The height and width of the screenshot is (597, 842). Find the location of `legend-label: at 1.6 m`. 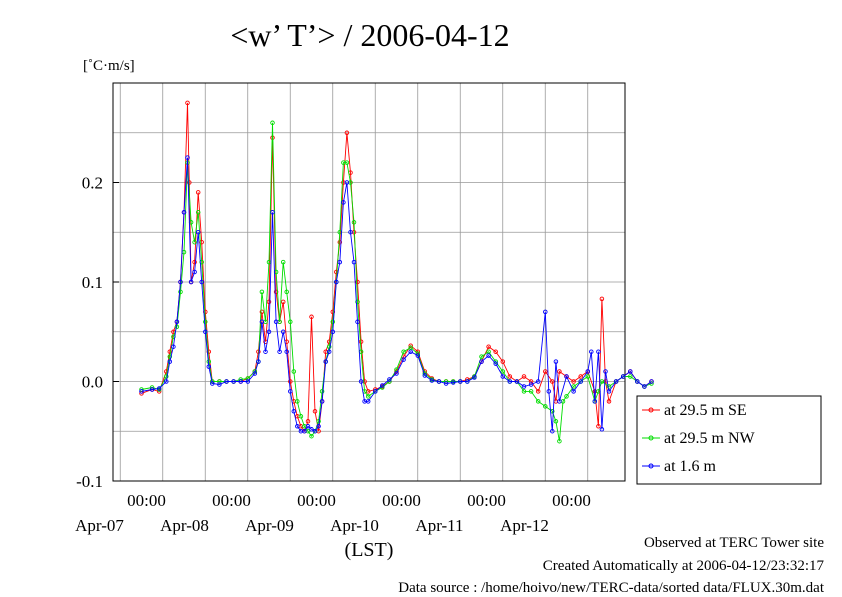

legend-label: at 1.6 m is located at coordinates (690, 466).